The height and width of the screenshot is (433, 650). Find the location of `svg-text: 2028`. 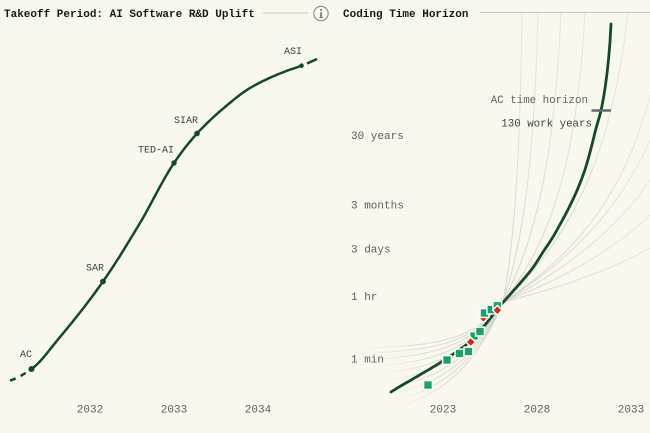

svg-text: 2028 is located at coordinates (537, 411).